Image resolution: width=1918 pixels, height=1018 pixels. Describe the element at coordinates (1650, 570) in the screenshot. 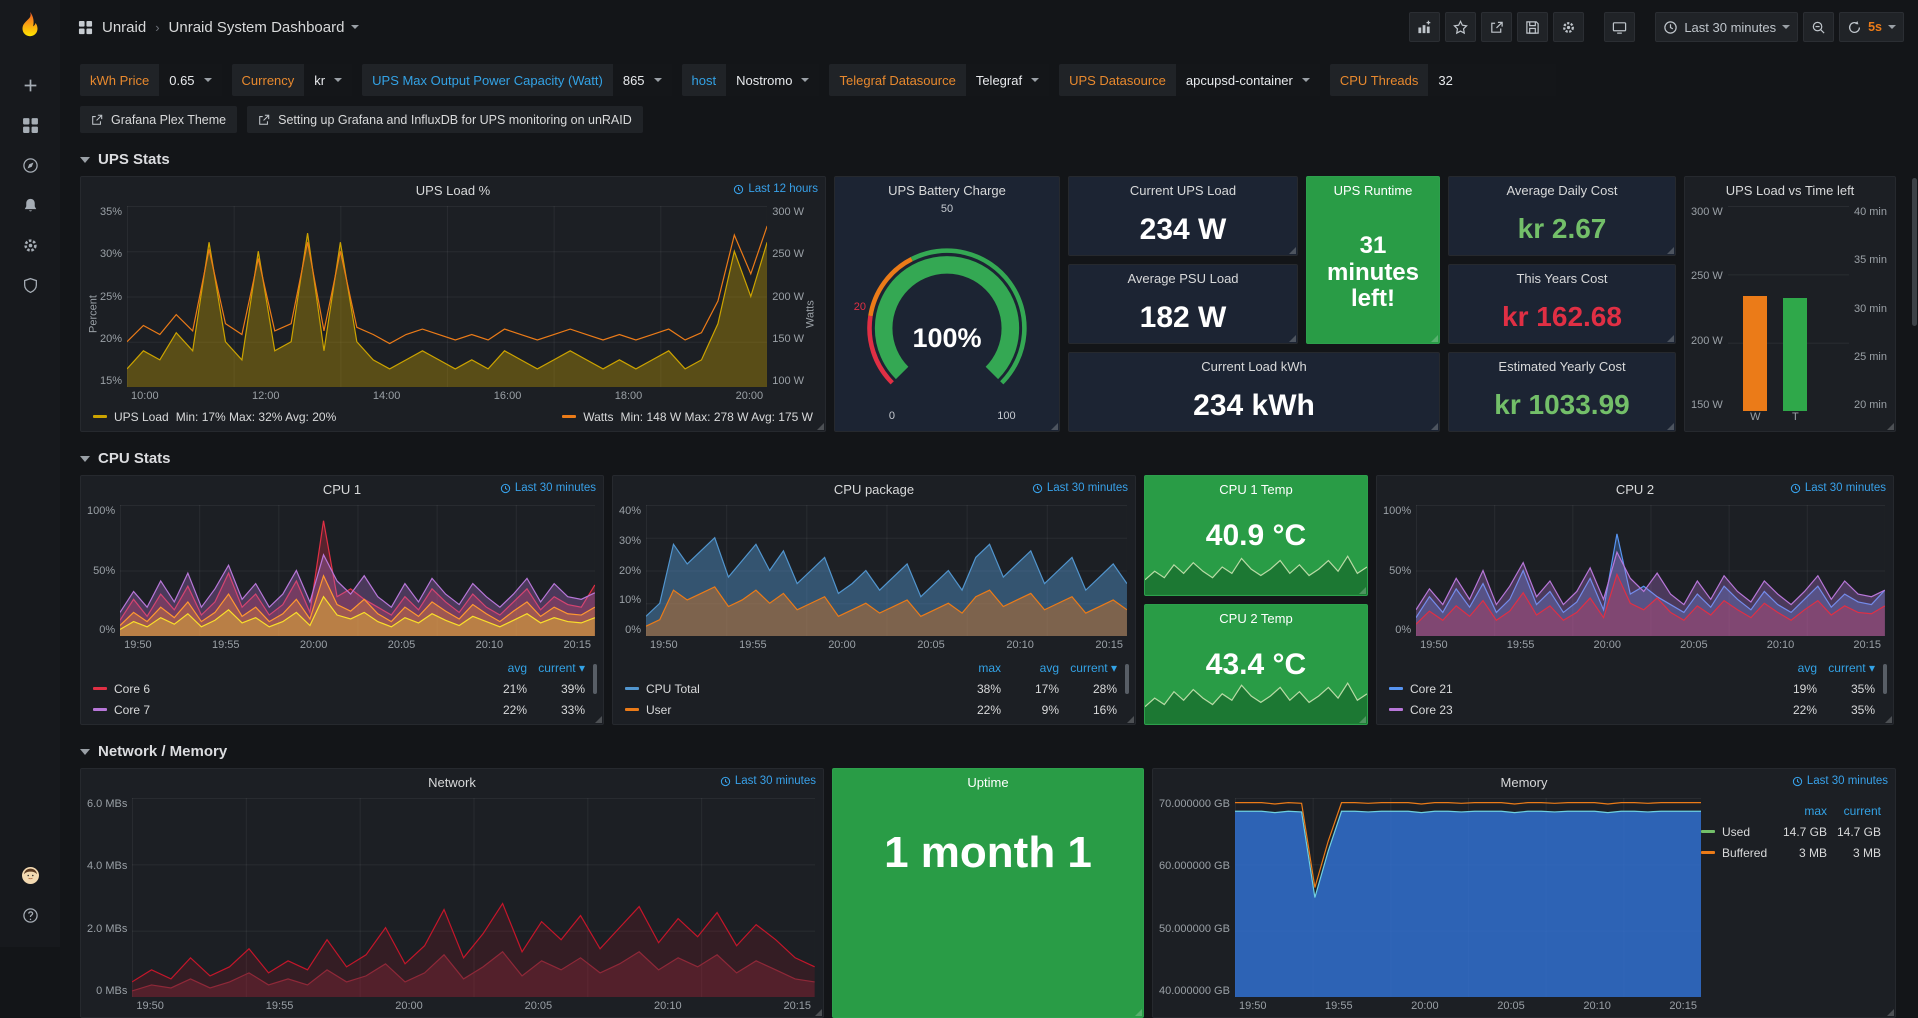

I see `cpu2-chart` at that location.